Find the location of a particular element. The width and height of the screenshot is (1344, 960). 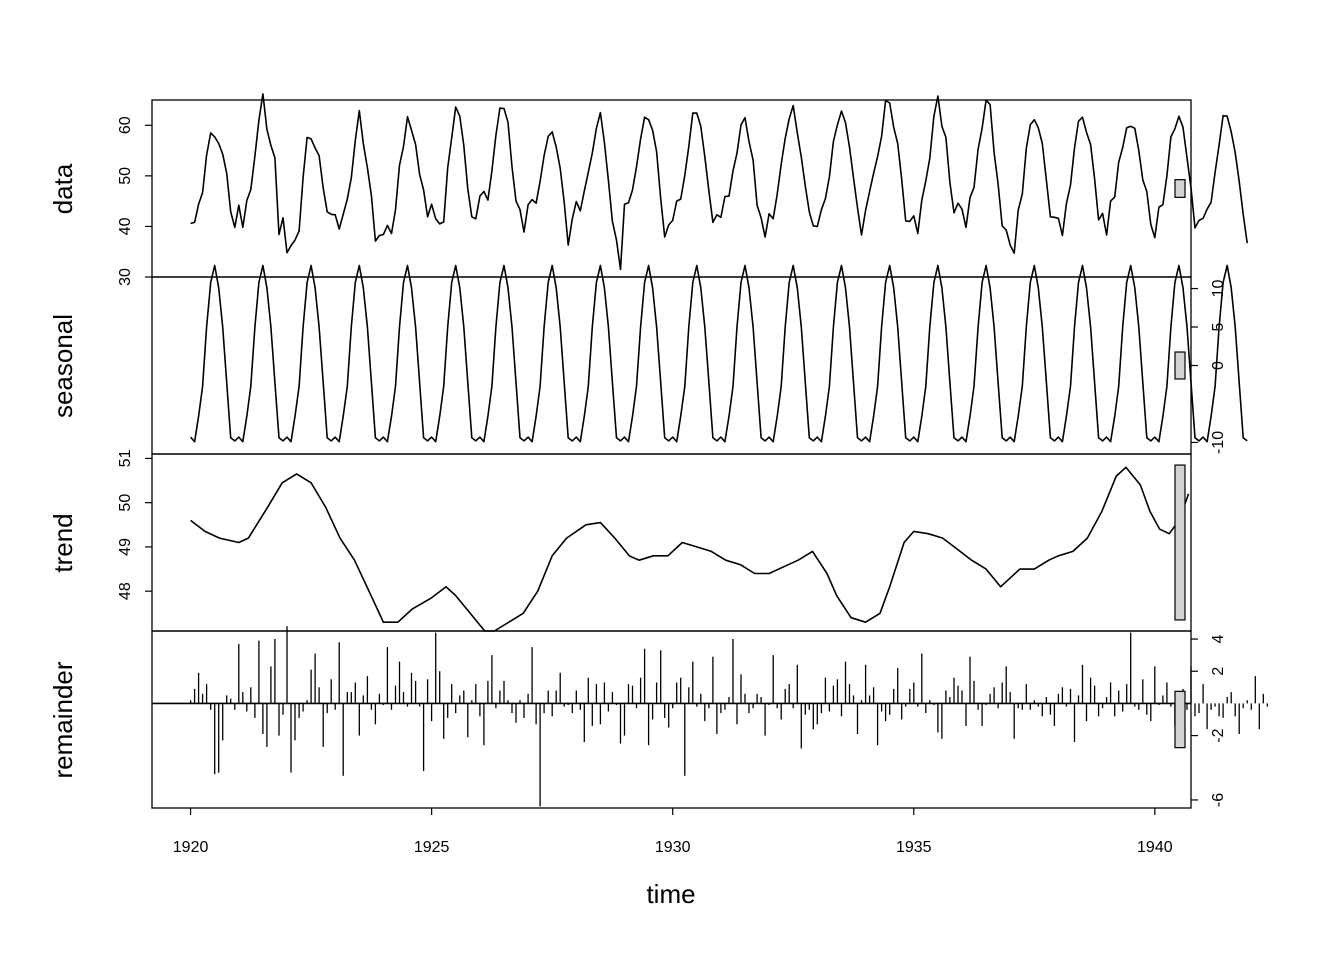

panel-data-frame is located at coordinates (671, 188).